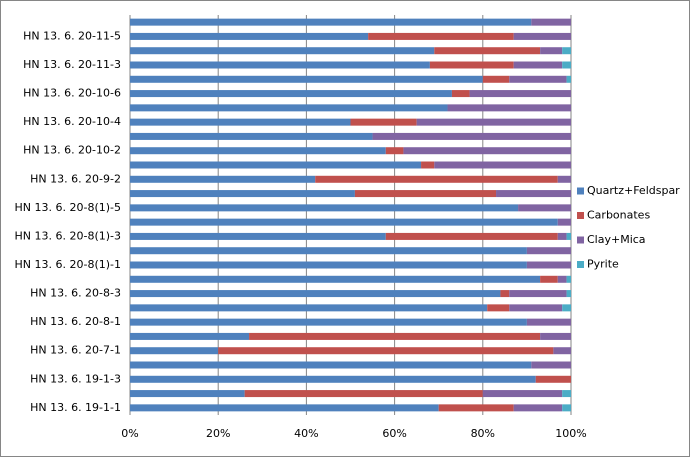 Image resolution: width=691 pixels, height=462 pixels. Describe the element at coordinates (72, 93) in the screenshot. I see `y-tick-label: HN 13. 6. 20-10-6` at that location.